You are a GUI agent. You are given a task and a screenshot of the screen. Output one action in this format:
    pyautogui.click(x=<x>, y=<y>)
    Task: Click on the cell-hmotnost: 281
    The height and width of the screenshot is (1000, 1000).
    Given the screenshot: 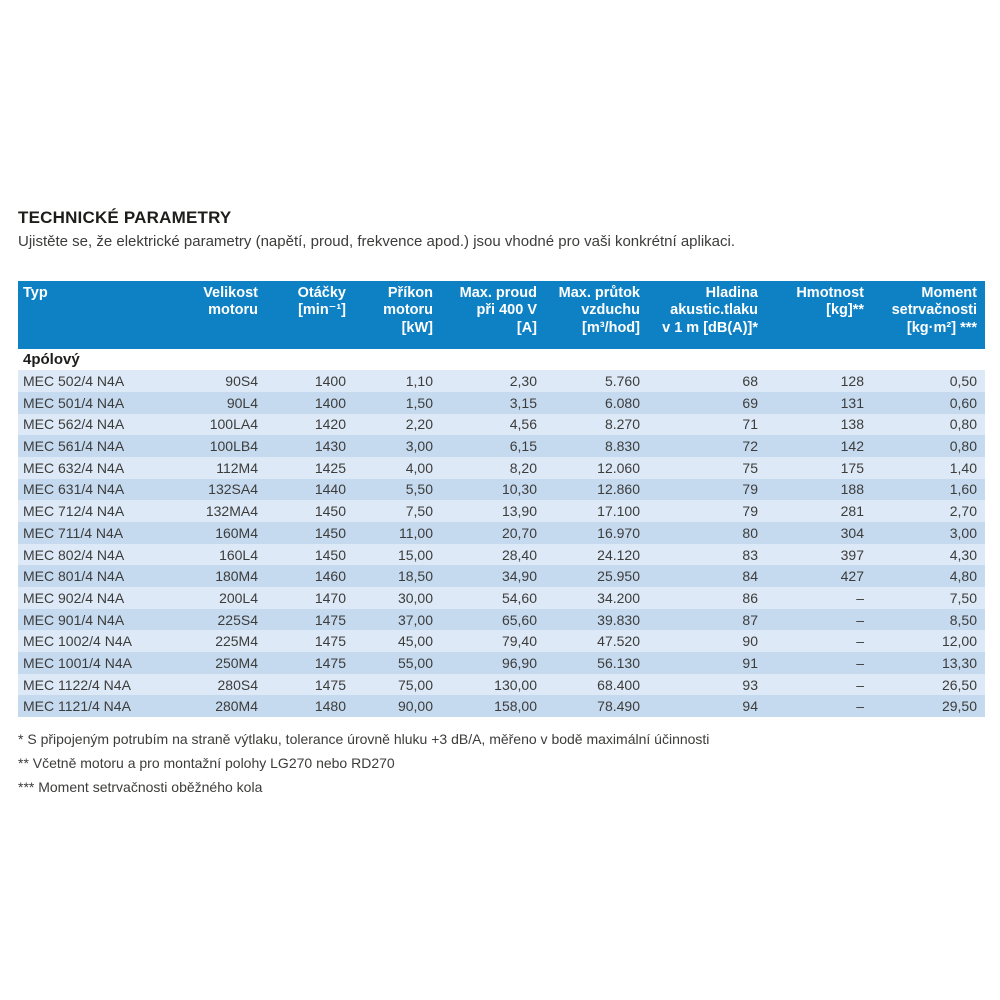 What is the action you would take?
    pyautogui.click(x=819, y=511)
    